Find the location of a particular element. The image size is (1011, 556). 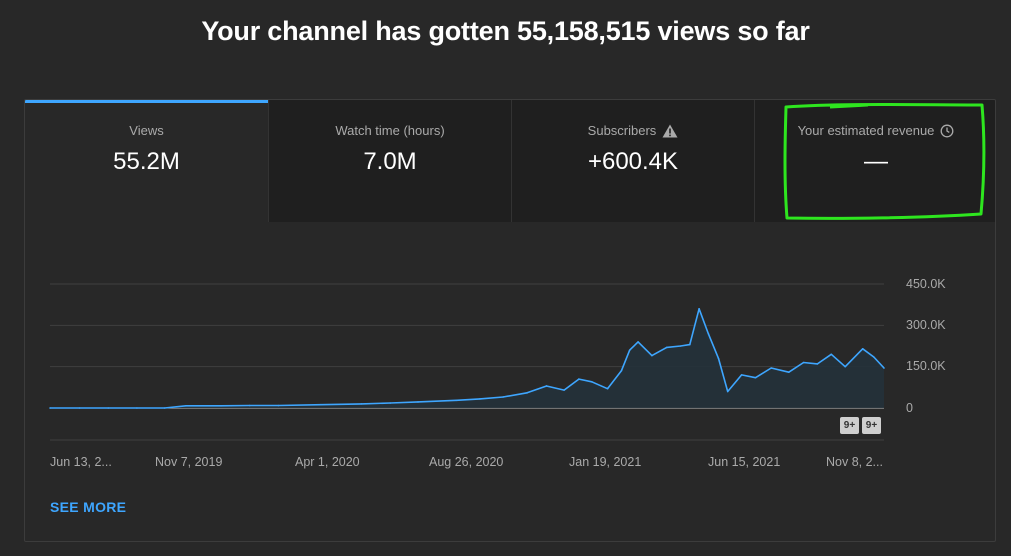

tab-views: Views 55.2M is located at coordinates (146, 161).